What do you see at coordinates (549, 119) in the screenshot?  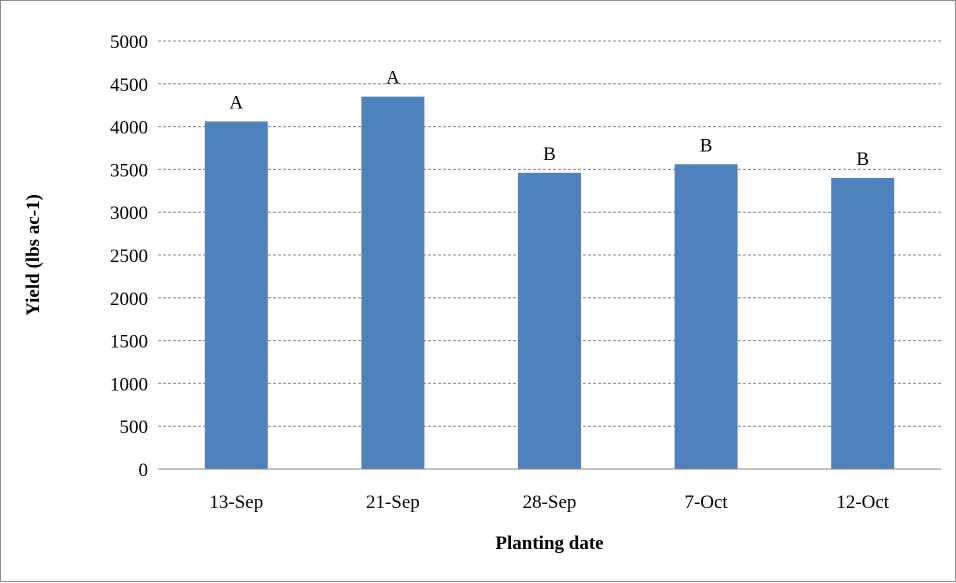 I see `significance-letters: A A B B B` at bounding box center [549, 119].